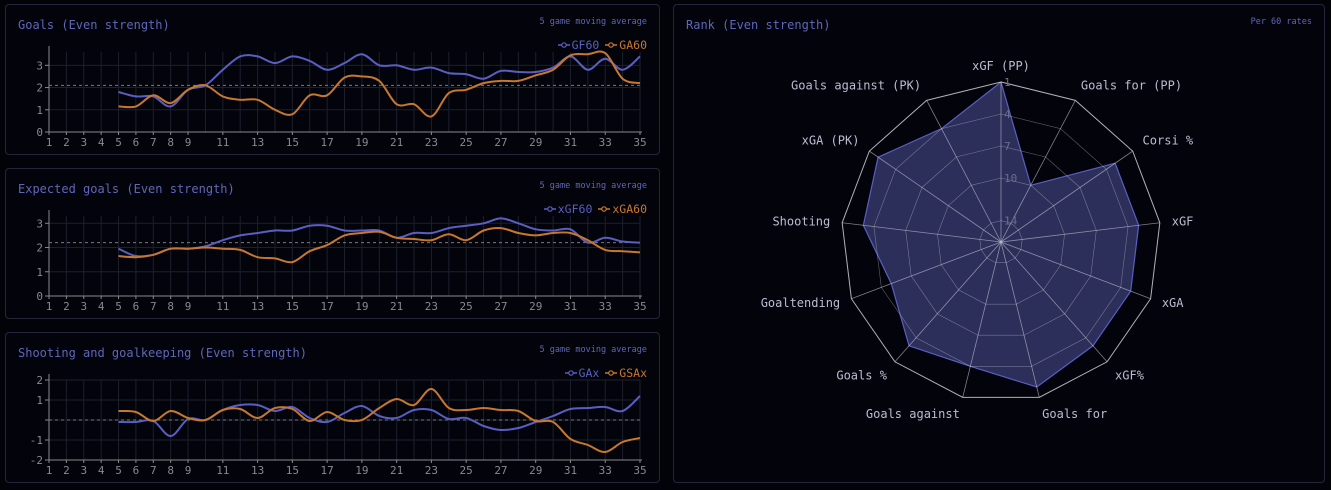 Image resolution: width=1331 pixels, height=490 pixels. What do you see at coordinates (222, 142) in the screenshot?
I see `x-tick-label: 11` at bounding box center [222, 142].